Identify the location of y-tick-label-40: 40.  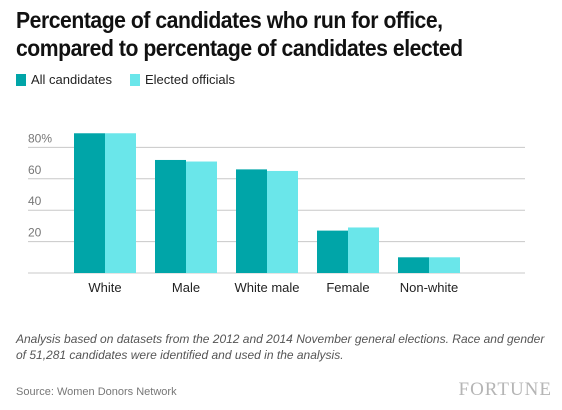
(35, 201).